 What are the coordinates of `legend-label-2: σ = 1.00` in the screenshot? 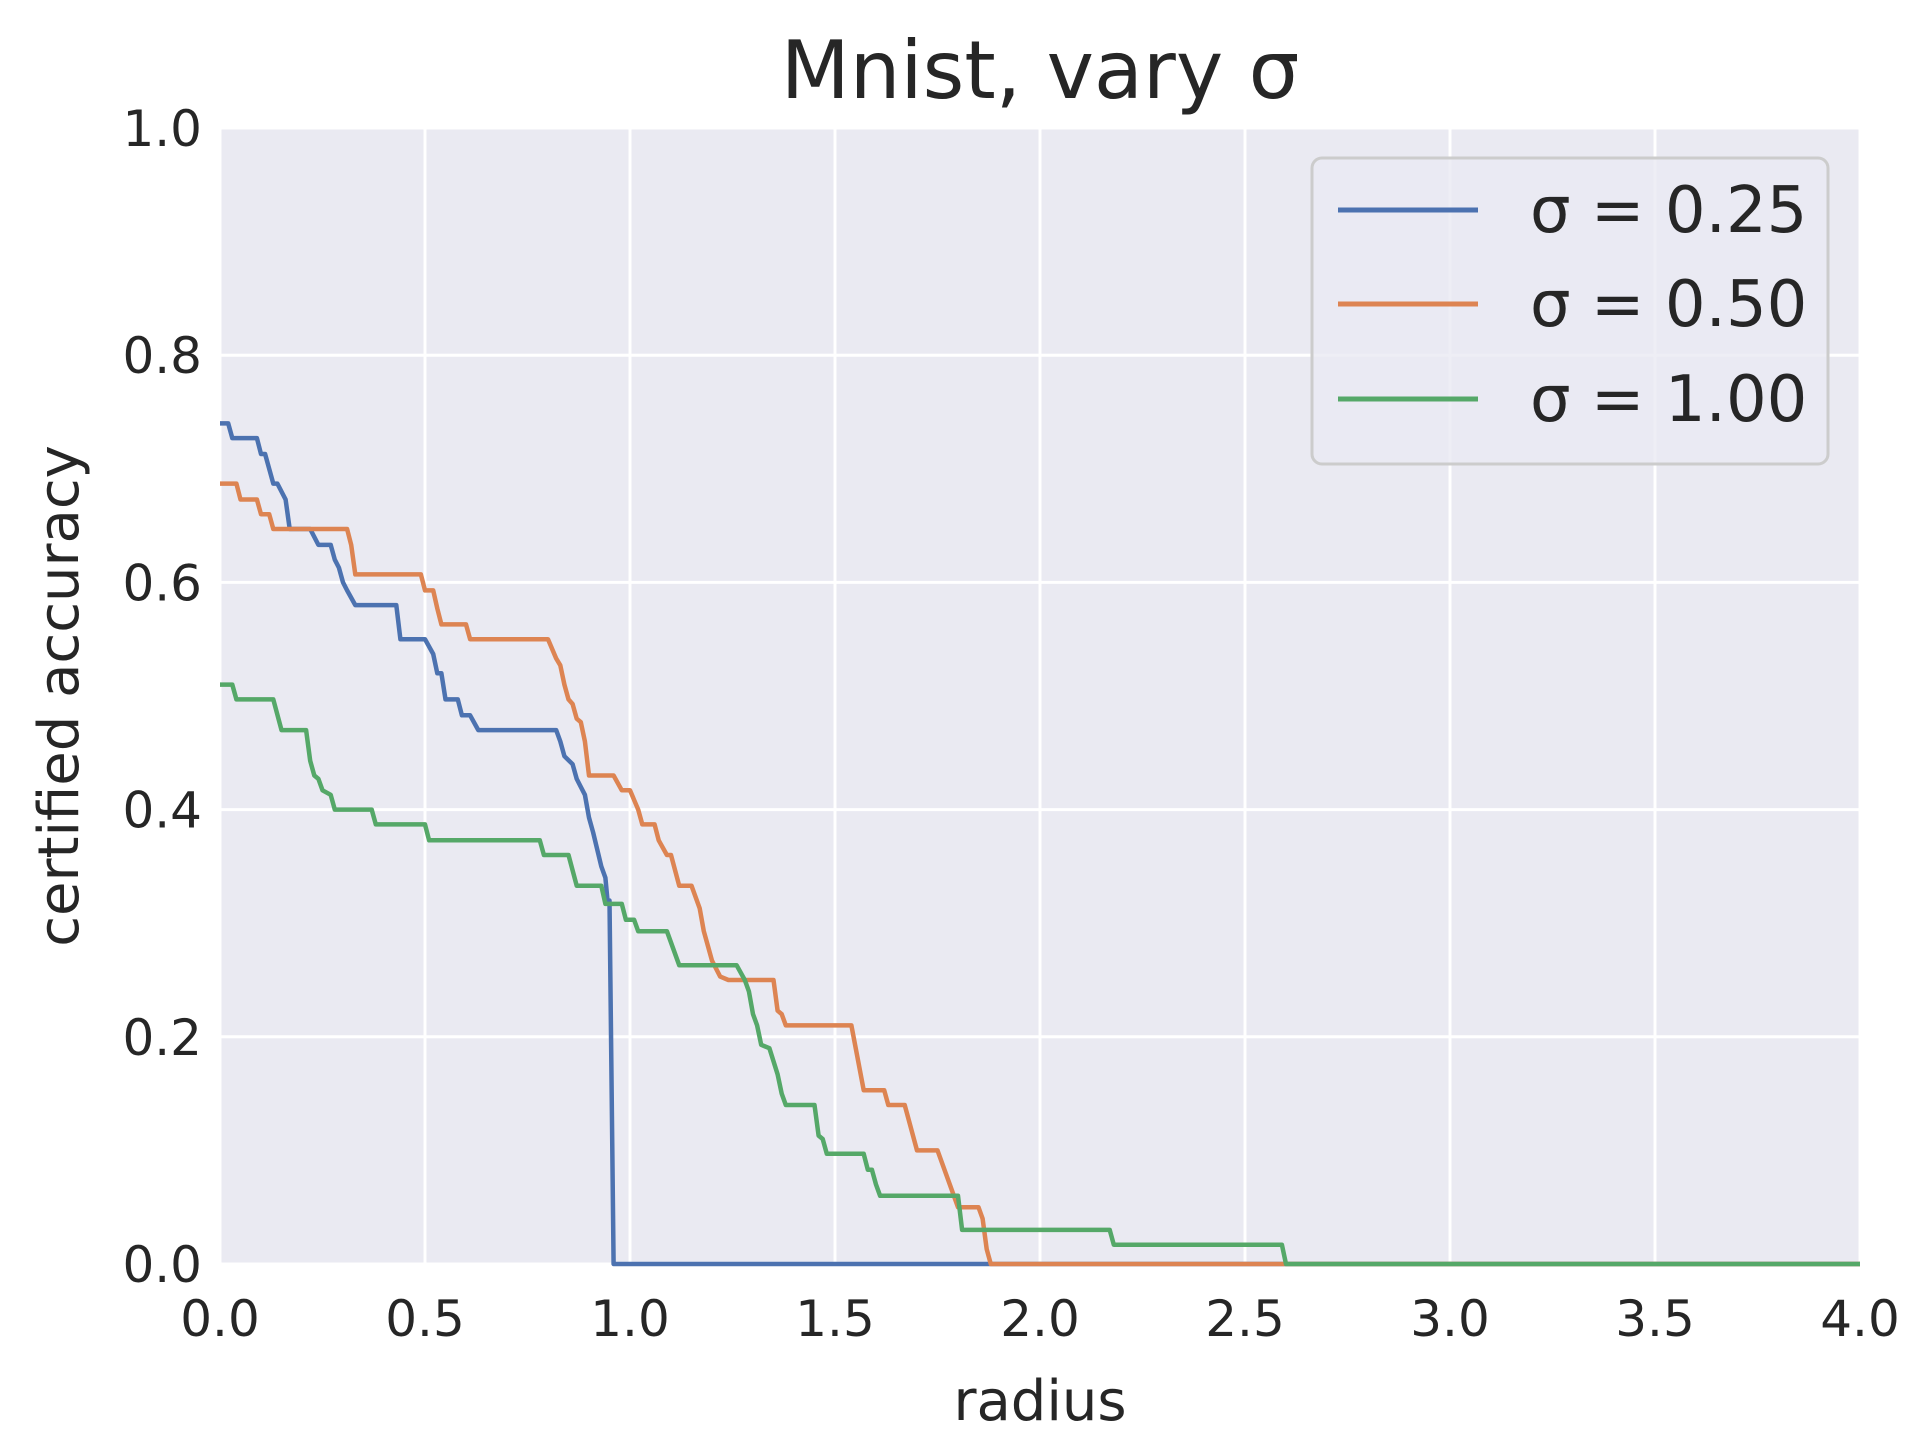 It's located at (1668, 400).